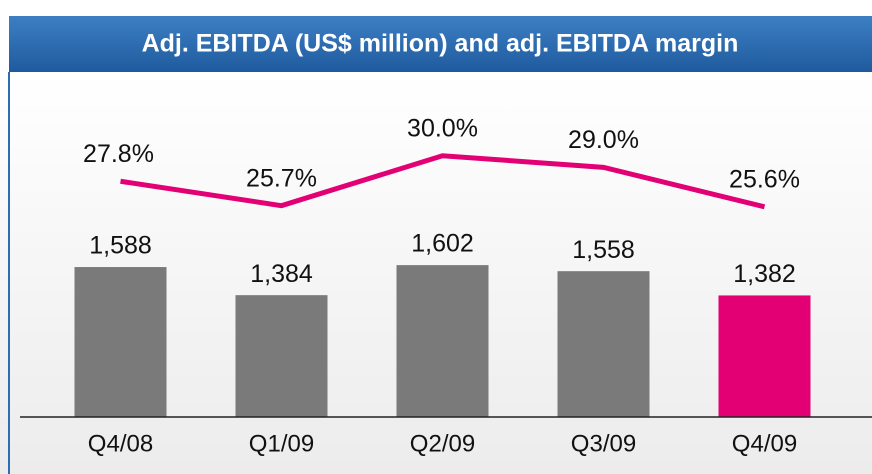  Describe the element at coordinates (603, 140) in the screenshot. I see `line-value-label: 29.0%` at that location.